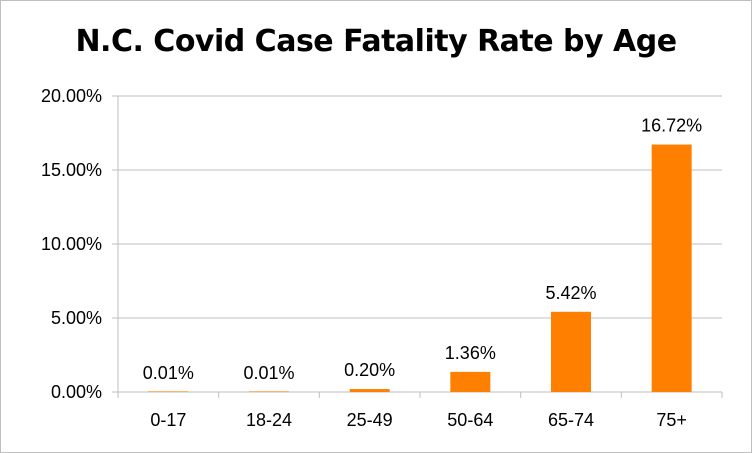  I want to click on x-tick-labels: 0-17 18-24 25-49 50-64 65-74 75+, so click(418, 420).